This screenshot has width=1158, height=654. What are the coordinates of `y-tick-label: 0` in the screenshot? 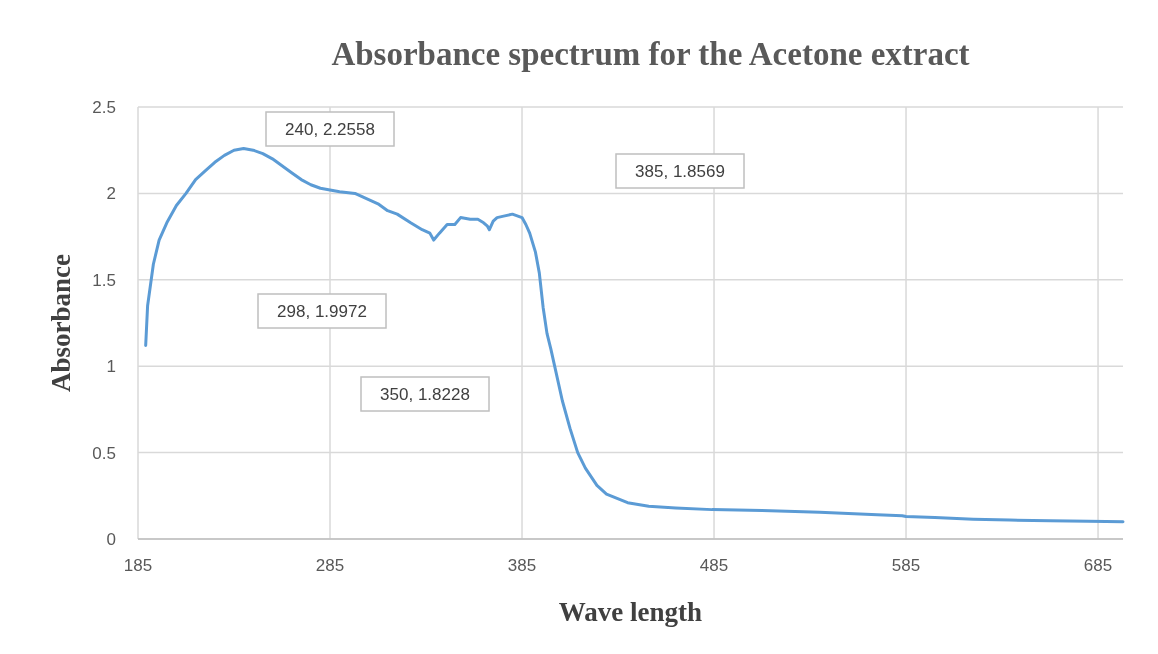 It's located at (111, 539).